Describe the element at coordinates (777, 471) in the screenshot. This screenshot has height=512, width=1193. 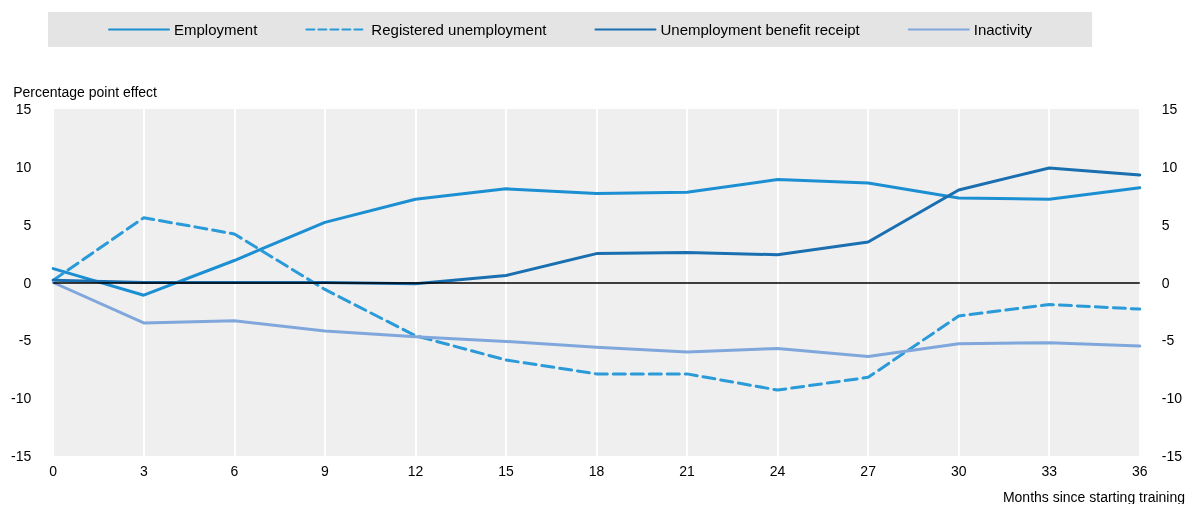
I see `x-tick-label: 24` at that location.